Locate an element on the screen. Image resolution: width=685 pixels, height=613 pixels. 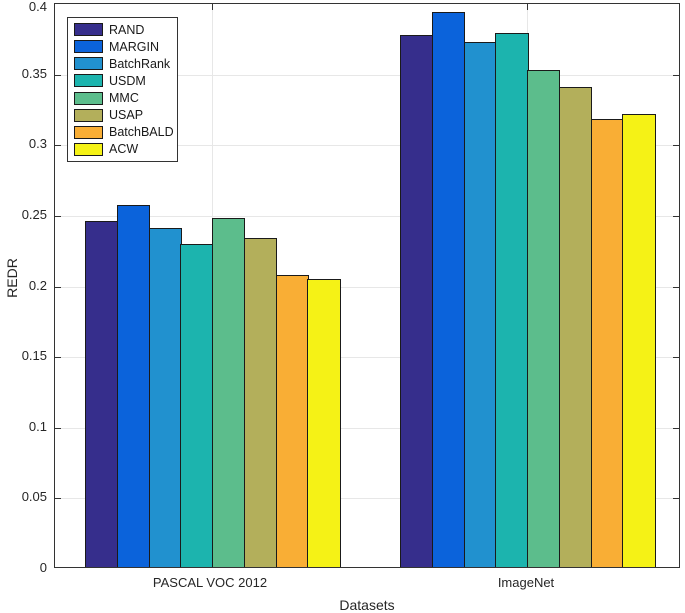
y-tick-label: 0.4 is located at coordinates (37, 7).